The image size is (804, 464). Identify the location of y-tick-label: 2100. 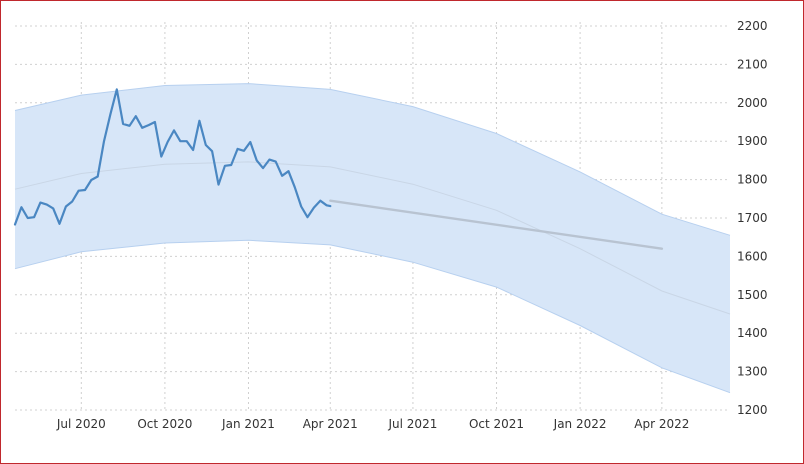
(752, 64).